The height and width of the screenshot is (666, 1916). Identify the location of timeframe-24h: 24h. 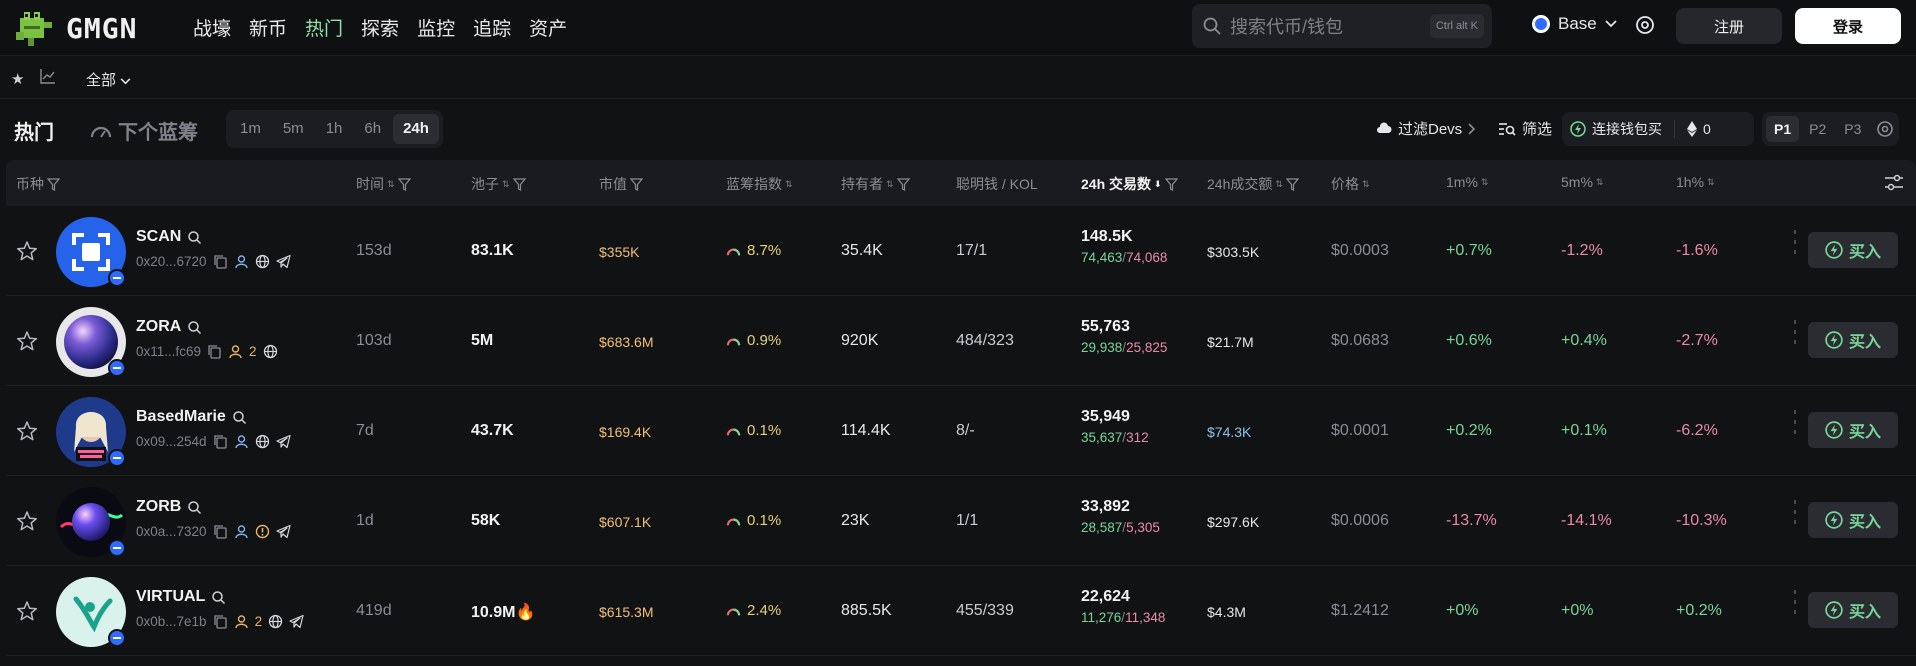
(416, 129).